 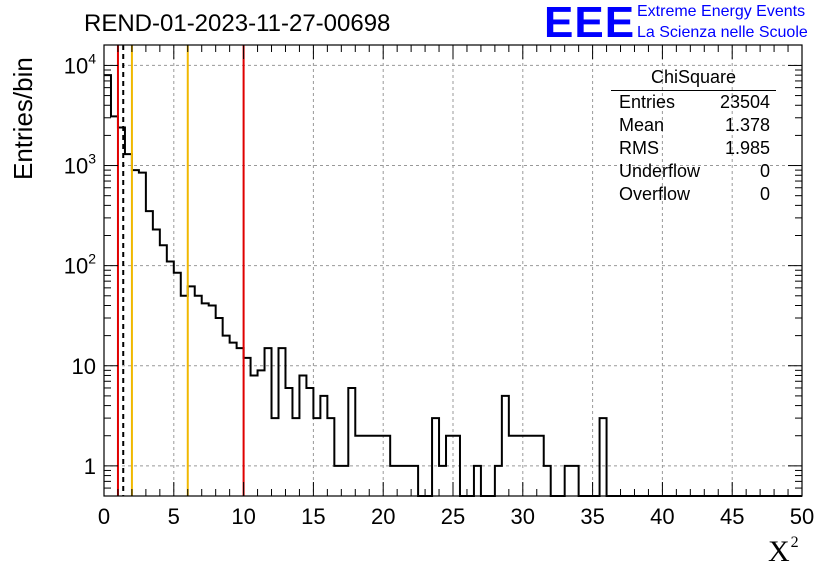 What do you see at coordinates (744, 102) in the screenshot?
I see `stats-value: 23504` at bounding box center [744, 102].